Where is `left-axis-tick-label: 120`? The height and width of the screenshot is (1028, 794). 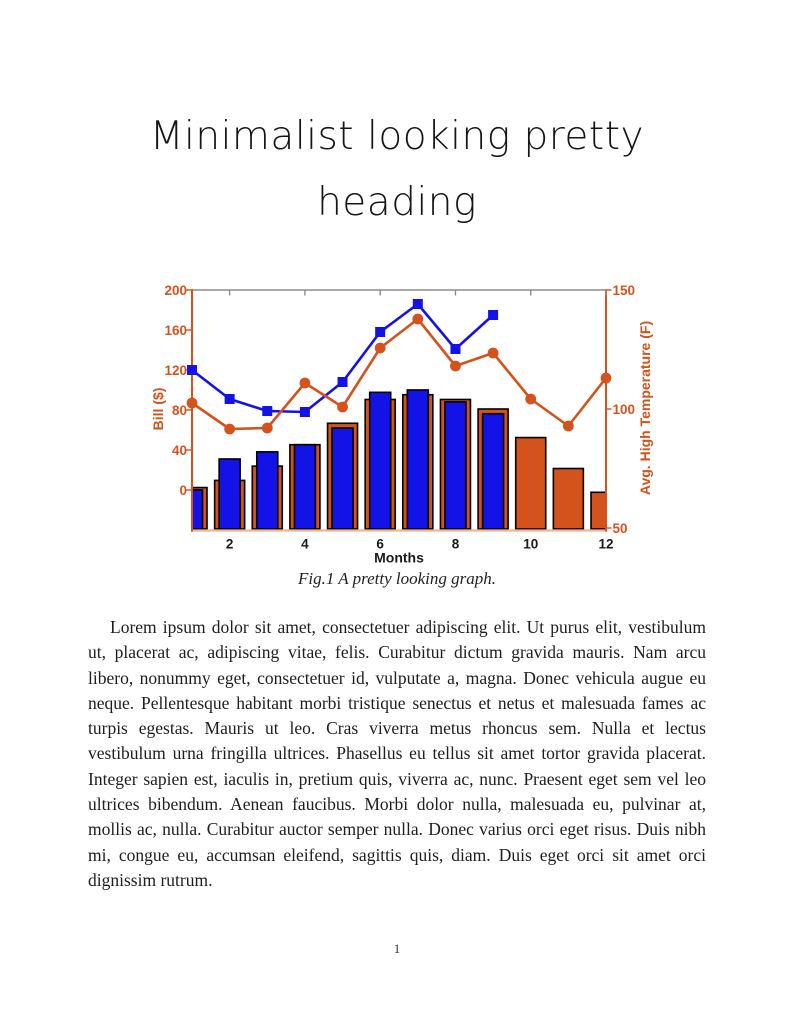
left-axis-tick-label: 120 is located at coordinates (175, 370).